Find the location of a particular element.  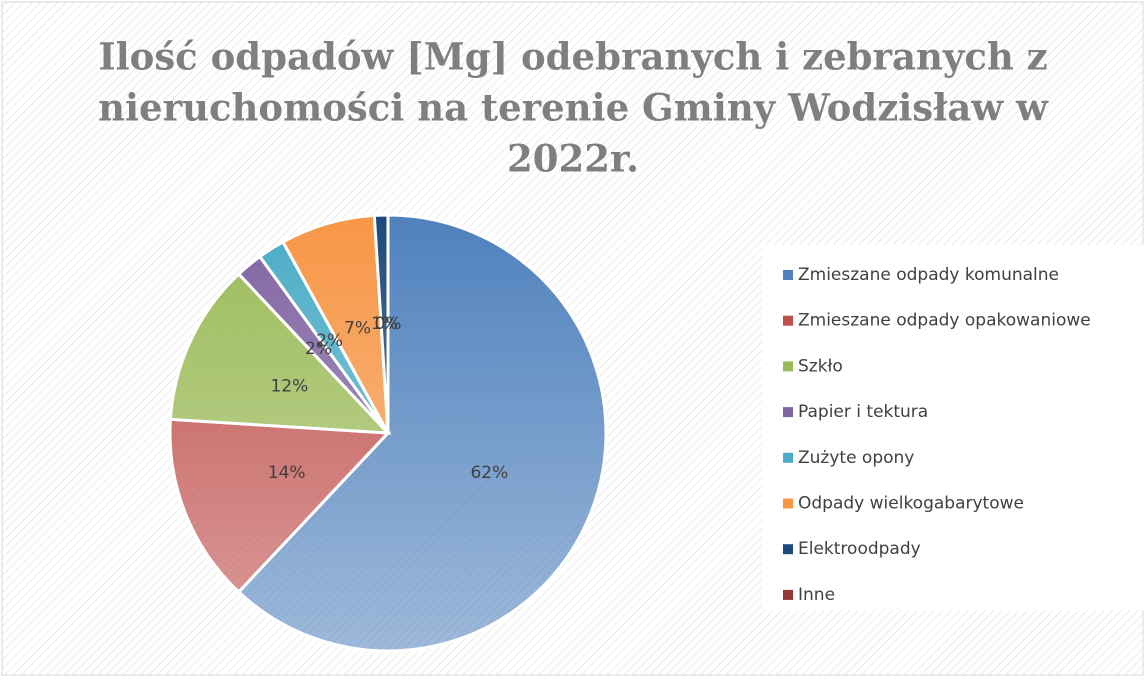

legend-label: Szkło is located at coordinates (820, 366).